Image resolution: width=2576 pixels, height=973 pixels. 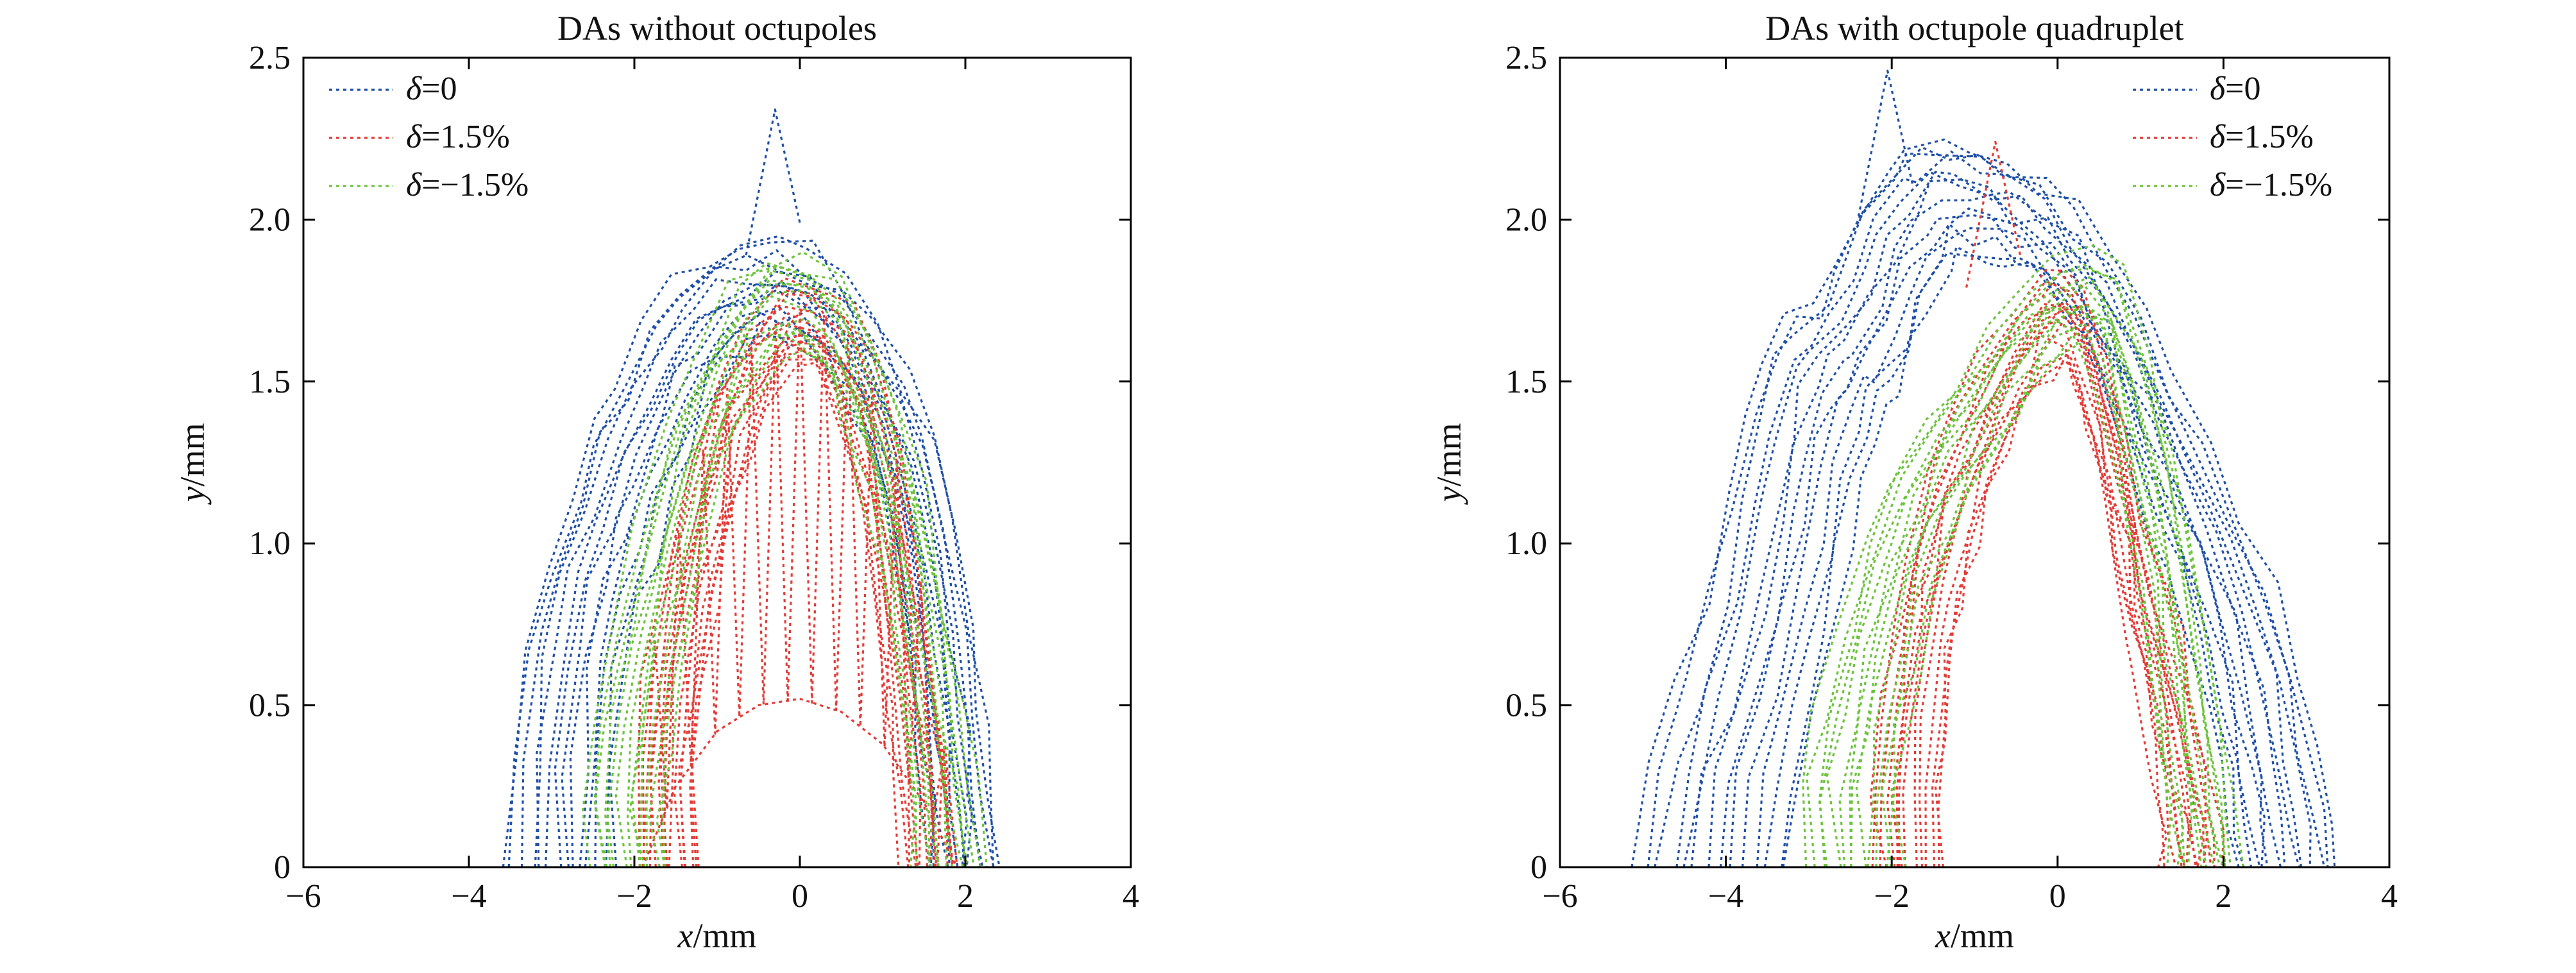 What do you see at coordinates (1974, 28) in the screenshot?
I see `chart-title: DAs with octupole quadruplet` at bounding box center [1974, 28].